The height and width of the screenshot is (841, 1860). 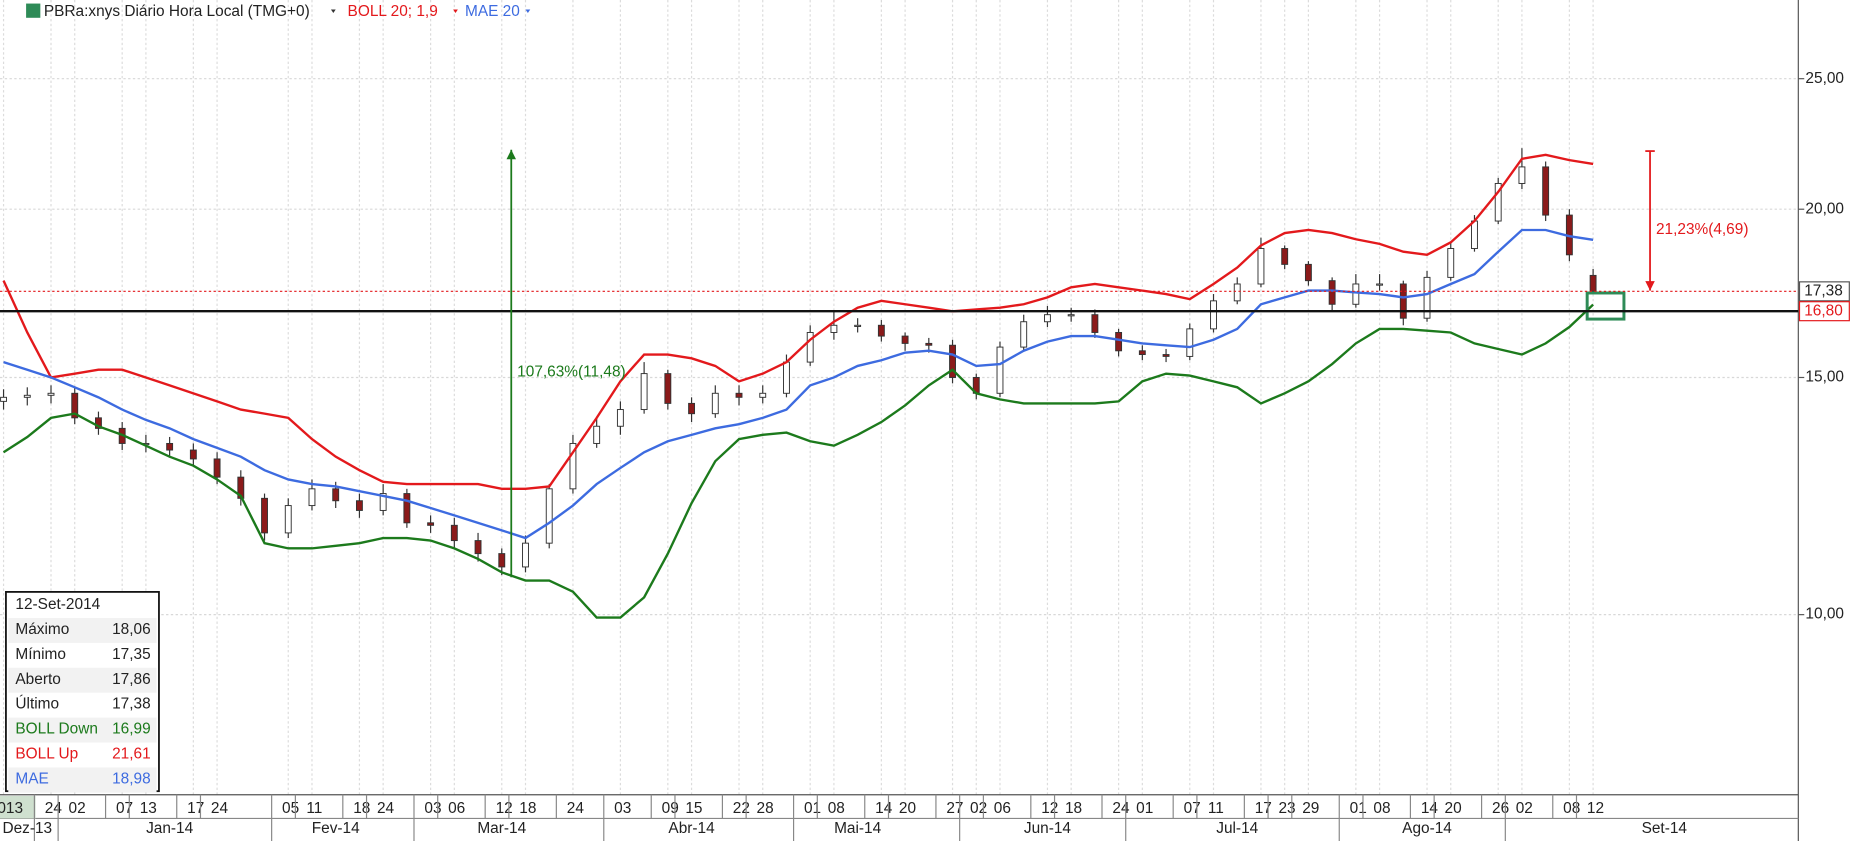 What do you see at coordinates (42, 629) in the screenshot?
I see `info-label: Máximo` at bounding box center [42, 629].